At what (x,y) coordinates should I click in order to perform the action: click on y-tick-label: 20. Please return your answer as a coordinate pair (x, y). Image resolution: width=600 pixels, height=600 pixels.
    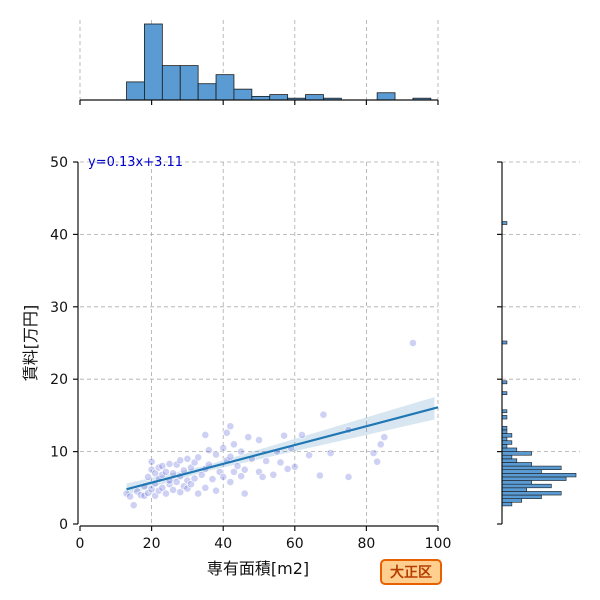
    Looking at the image, I should click on (59, 380).